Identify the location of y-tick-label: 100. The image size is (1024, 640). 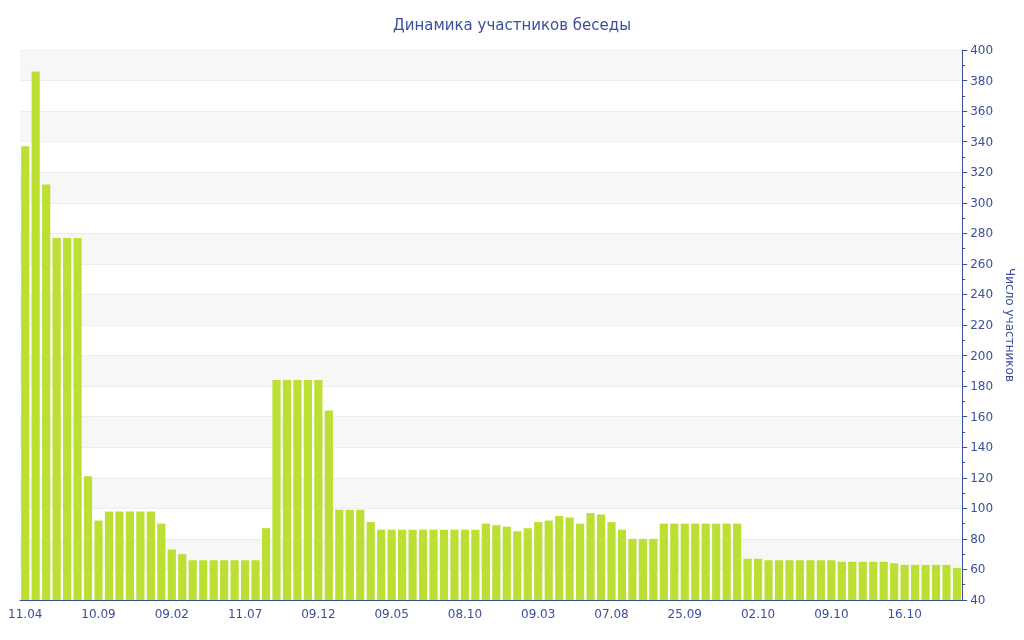
(982, 508).